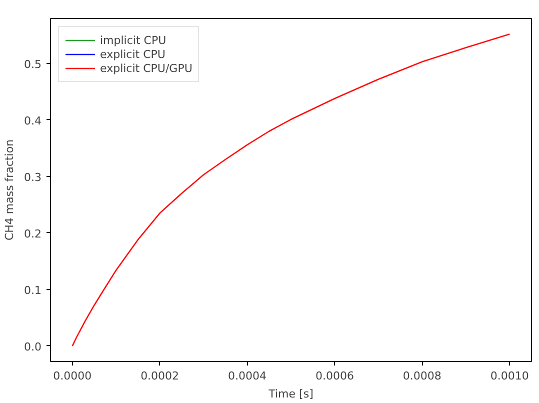 This screenshot has height=403, width=539. I want to click on y-tick-label: 0.0, so click(33, 347).